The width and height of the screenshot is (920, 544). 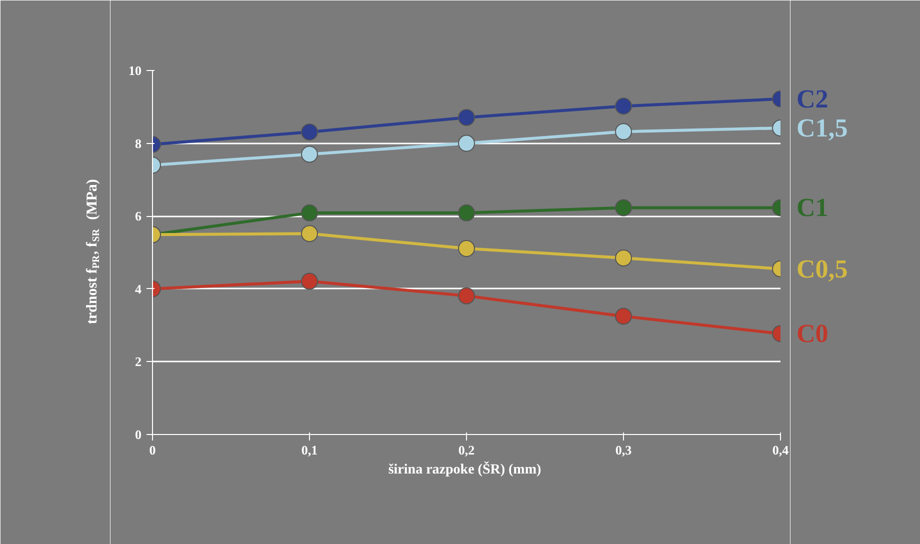 What do you see at coordinates (138, 216) in the screenshot?
I see `y-tick-label: 6` at bounding box center [138, 216].